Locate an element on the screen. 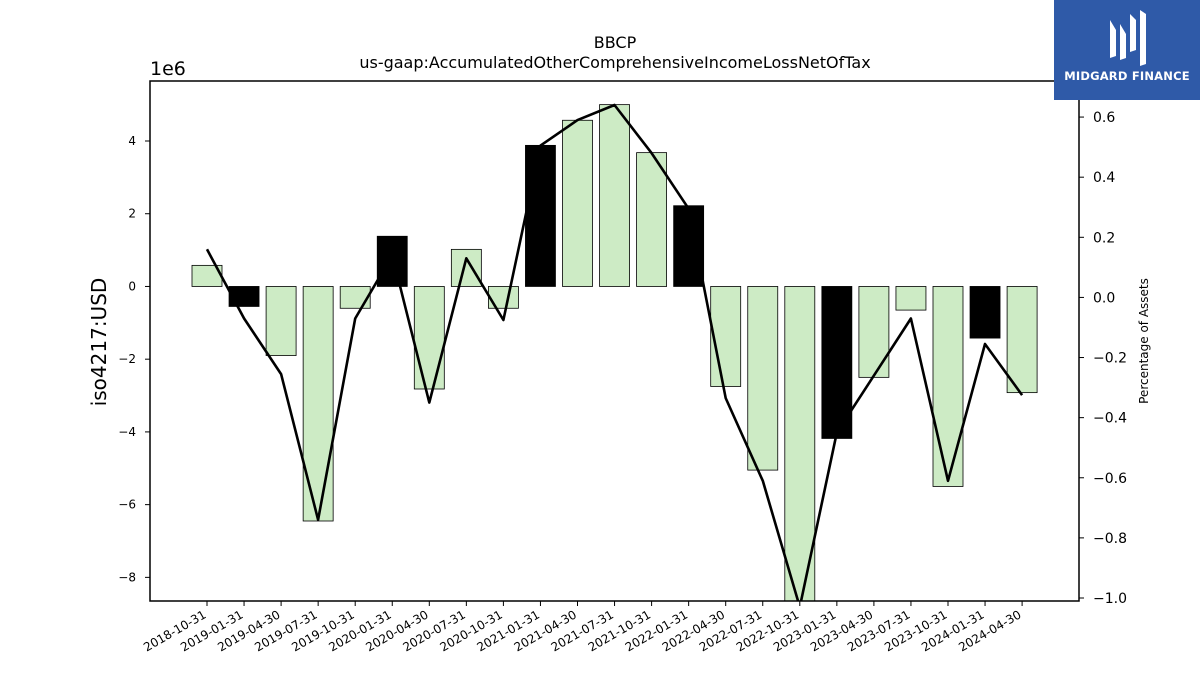 Image resolution: width=1200 pixels, height=675 pixels. y2-tick-label: 0.6 is located at coordinates (1104, 118).